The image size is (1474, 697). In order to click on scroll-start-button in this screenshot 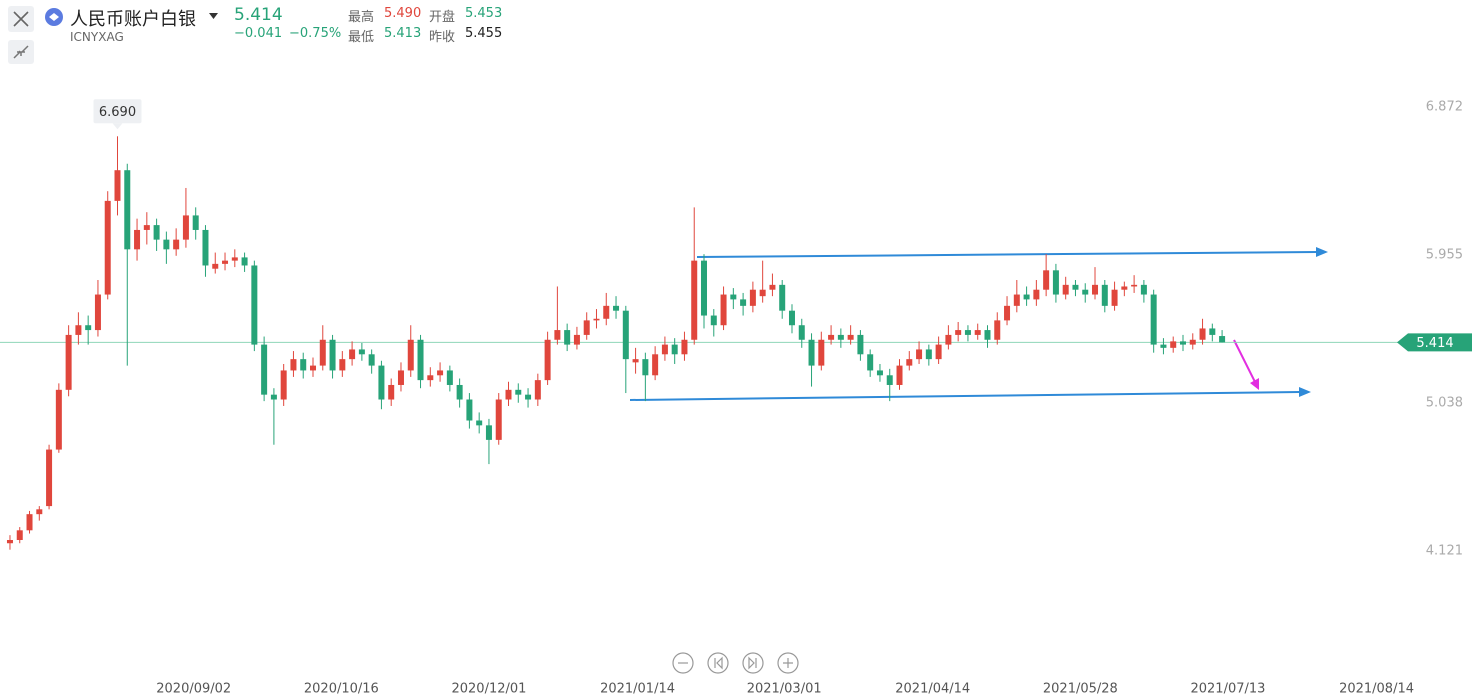, I will do `click(718, 663)`.